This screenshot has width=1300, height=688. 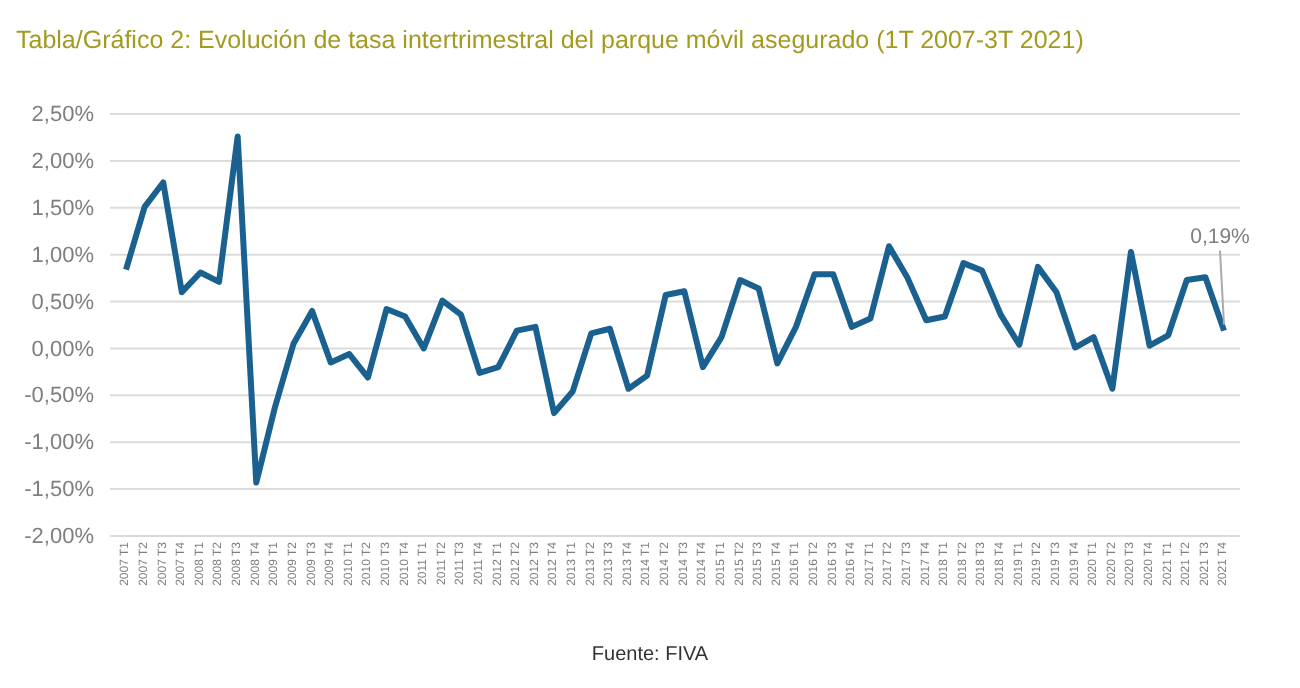 What do you see at coordinates (63, 255) in the screenshot?
I see `y-tick-label: 1,00%` at bounding box center [63, 255].